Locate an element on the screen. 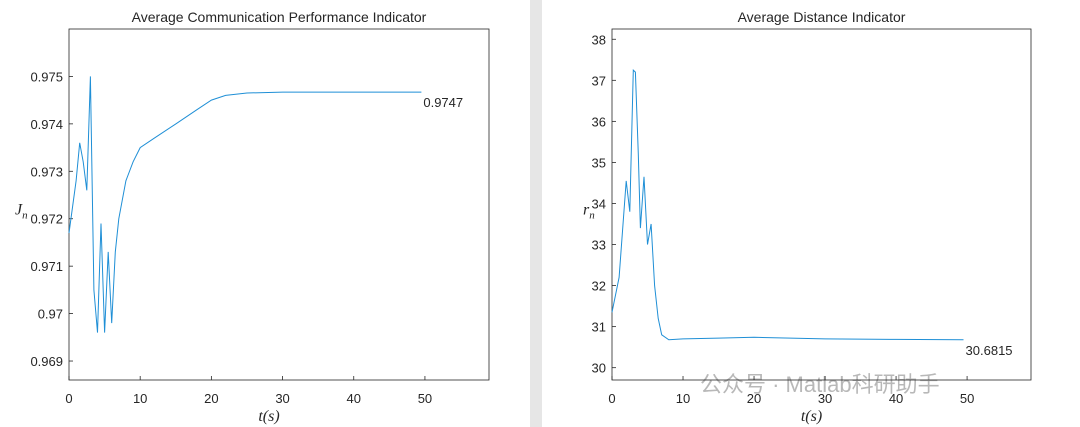 This screenshot has height=427, width=1080. y-tick-label: 30 is located at coordinates (599, 368).